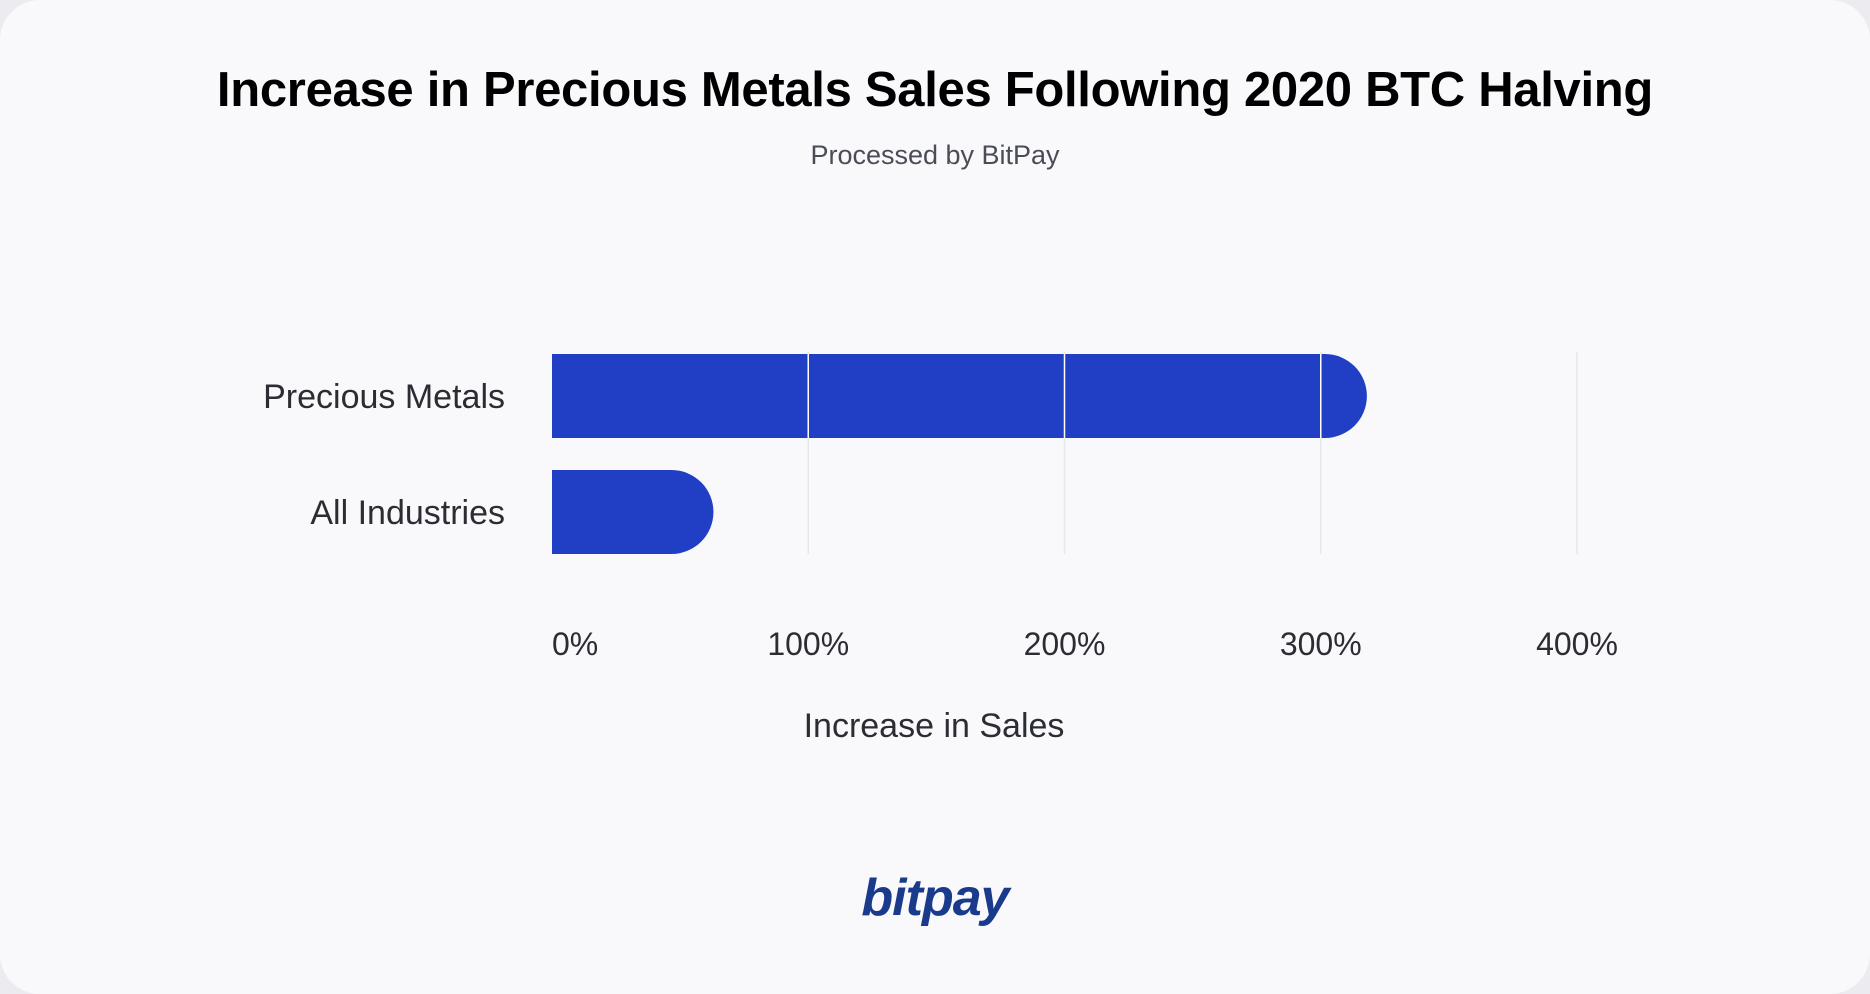  What do you see at coordinates (633, 512) in the screenshot?
I see `bar-all-industries` at bounding box center [633, 512].